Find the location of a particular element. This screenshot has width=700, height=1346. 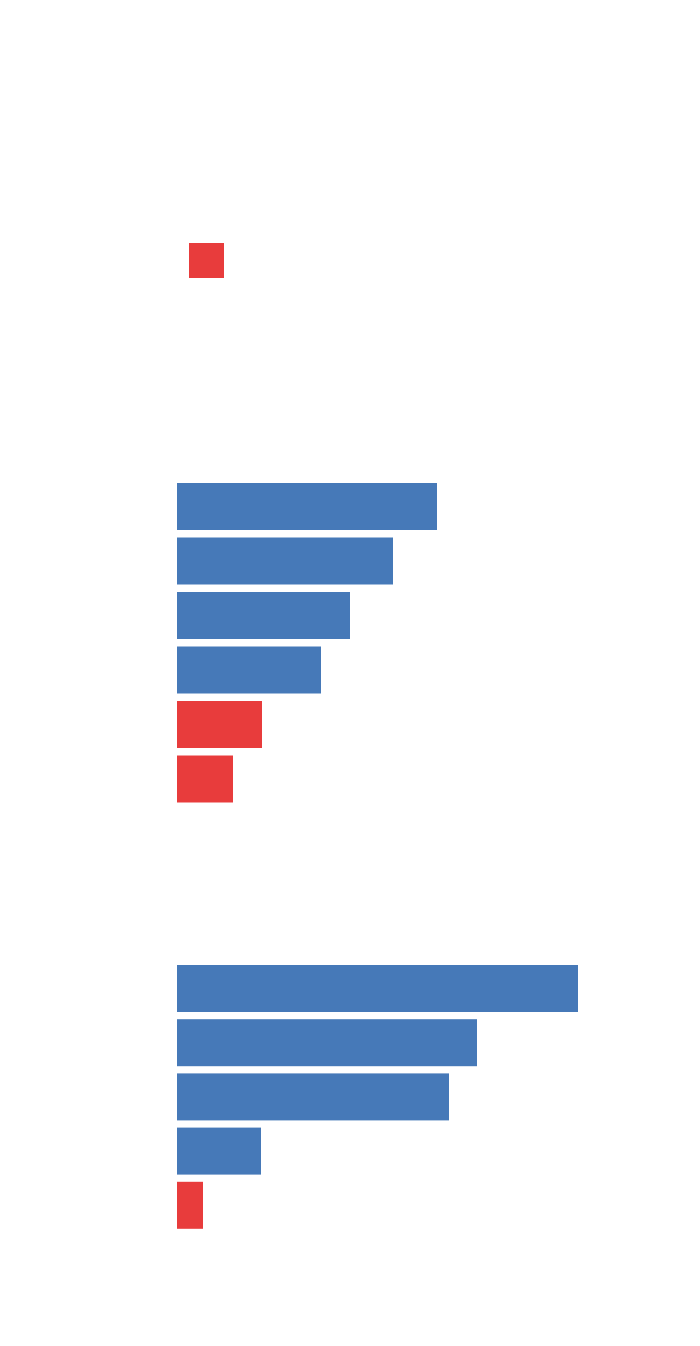

legend-swatch is located at coordinates (206, 260).